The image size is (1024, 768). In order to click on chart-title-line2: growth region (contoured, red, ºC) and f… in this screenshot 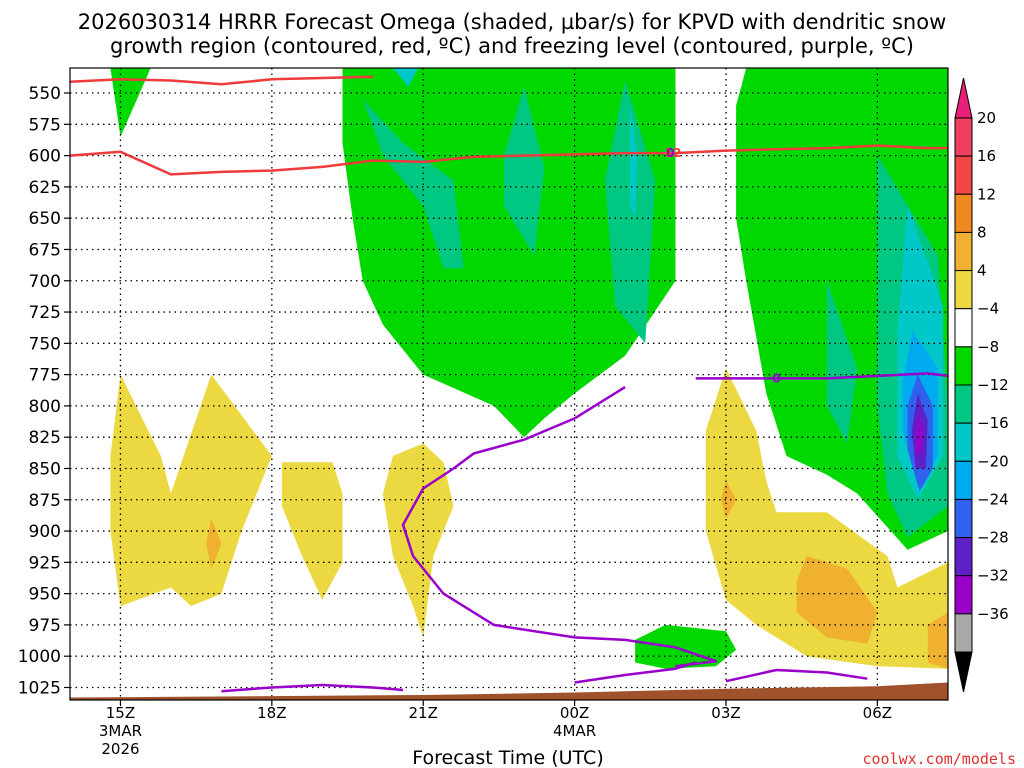, I will do `click(512, 46)`.